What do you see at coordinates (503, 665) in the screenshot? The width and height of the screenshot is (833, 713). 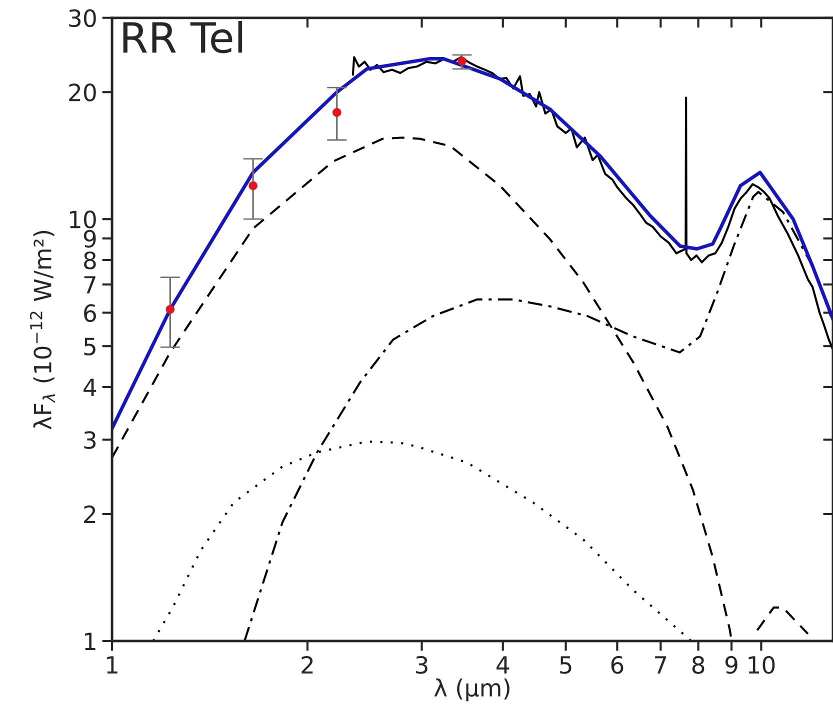 I see `x-tick-label: 4` at bounding box center [503, 665].